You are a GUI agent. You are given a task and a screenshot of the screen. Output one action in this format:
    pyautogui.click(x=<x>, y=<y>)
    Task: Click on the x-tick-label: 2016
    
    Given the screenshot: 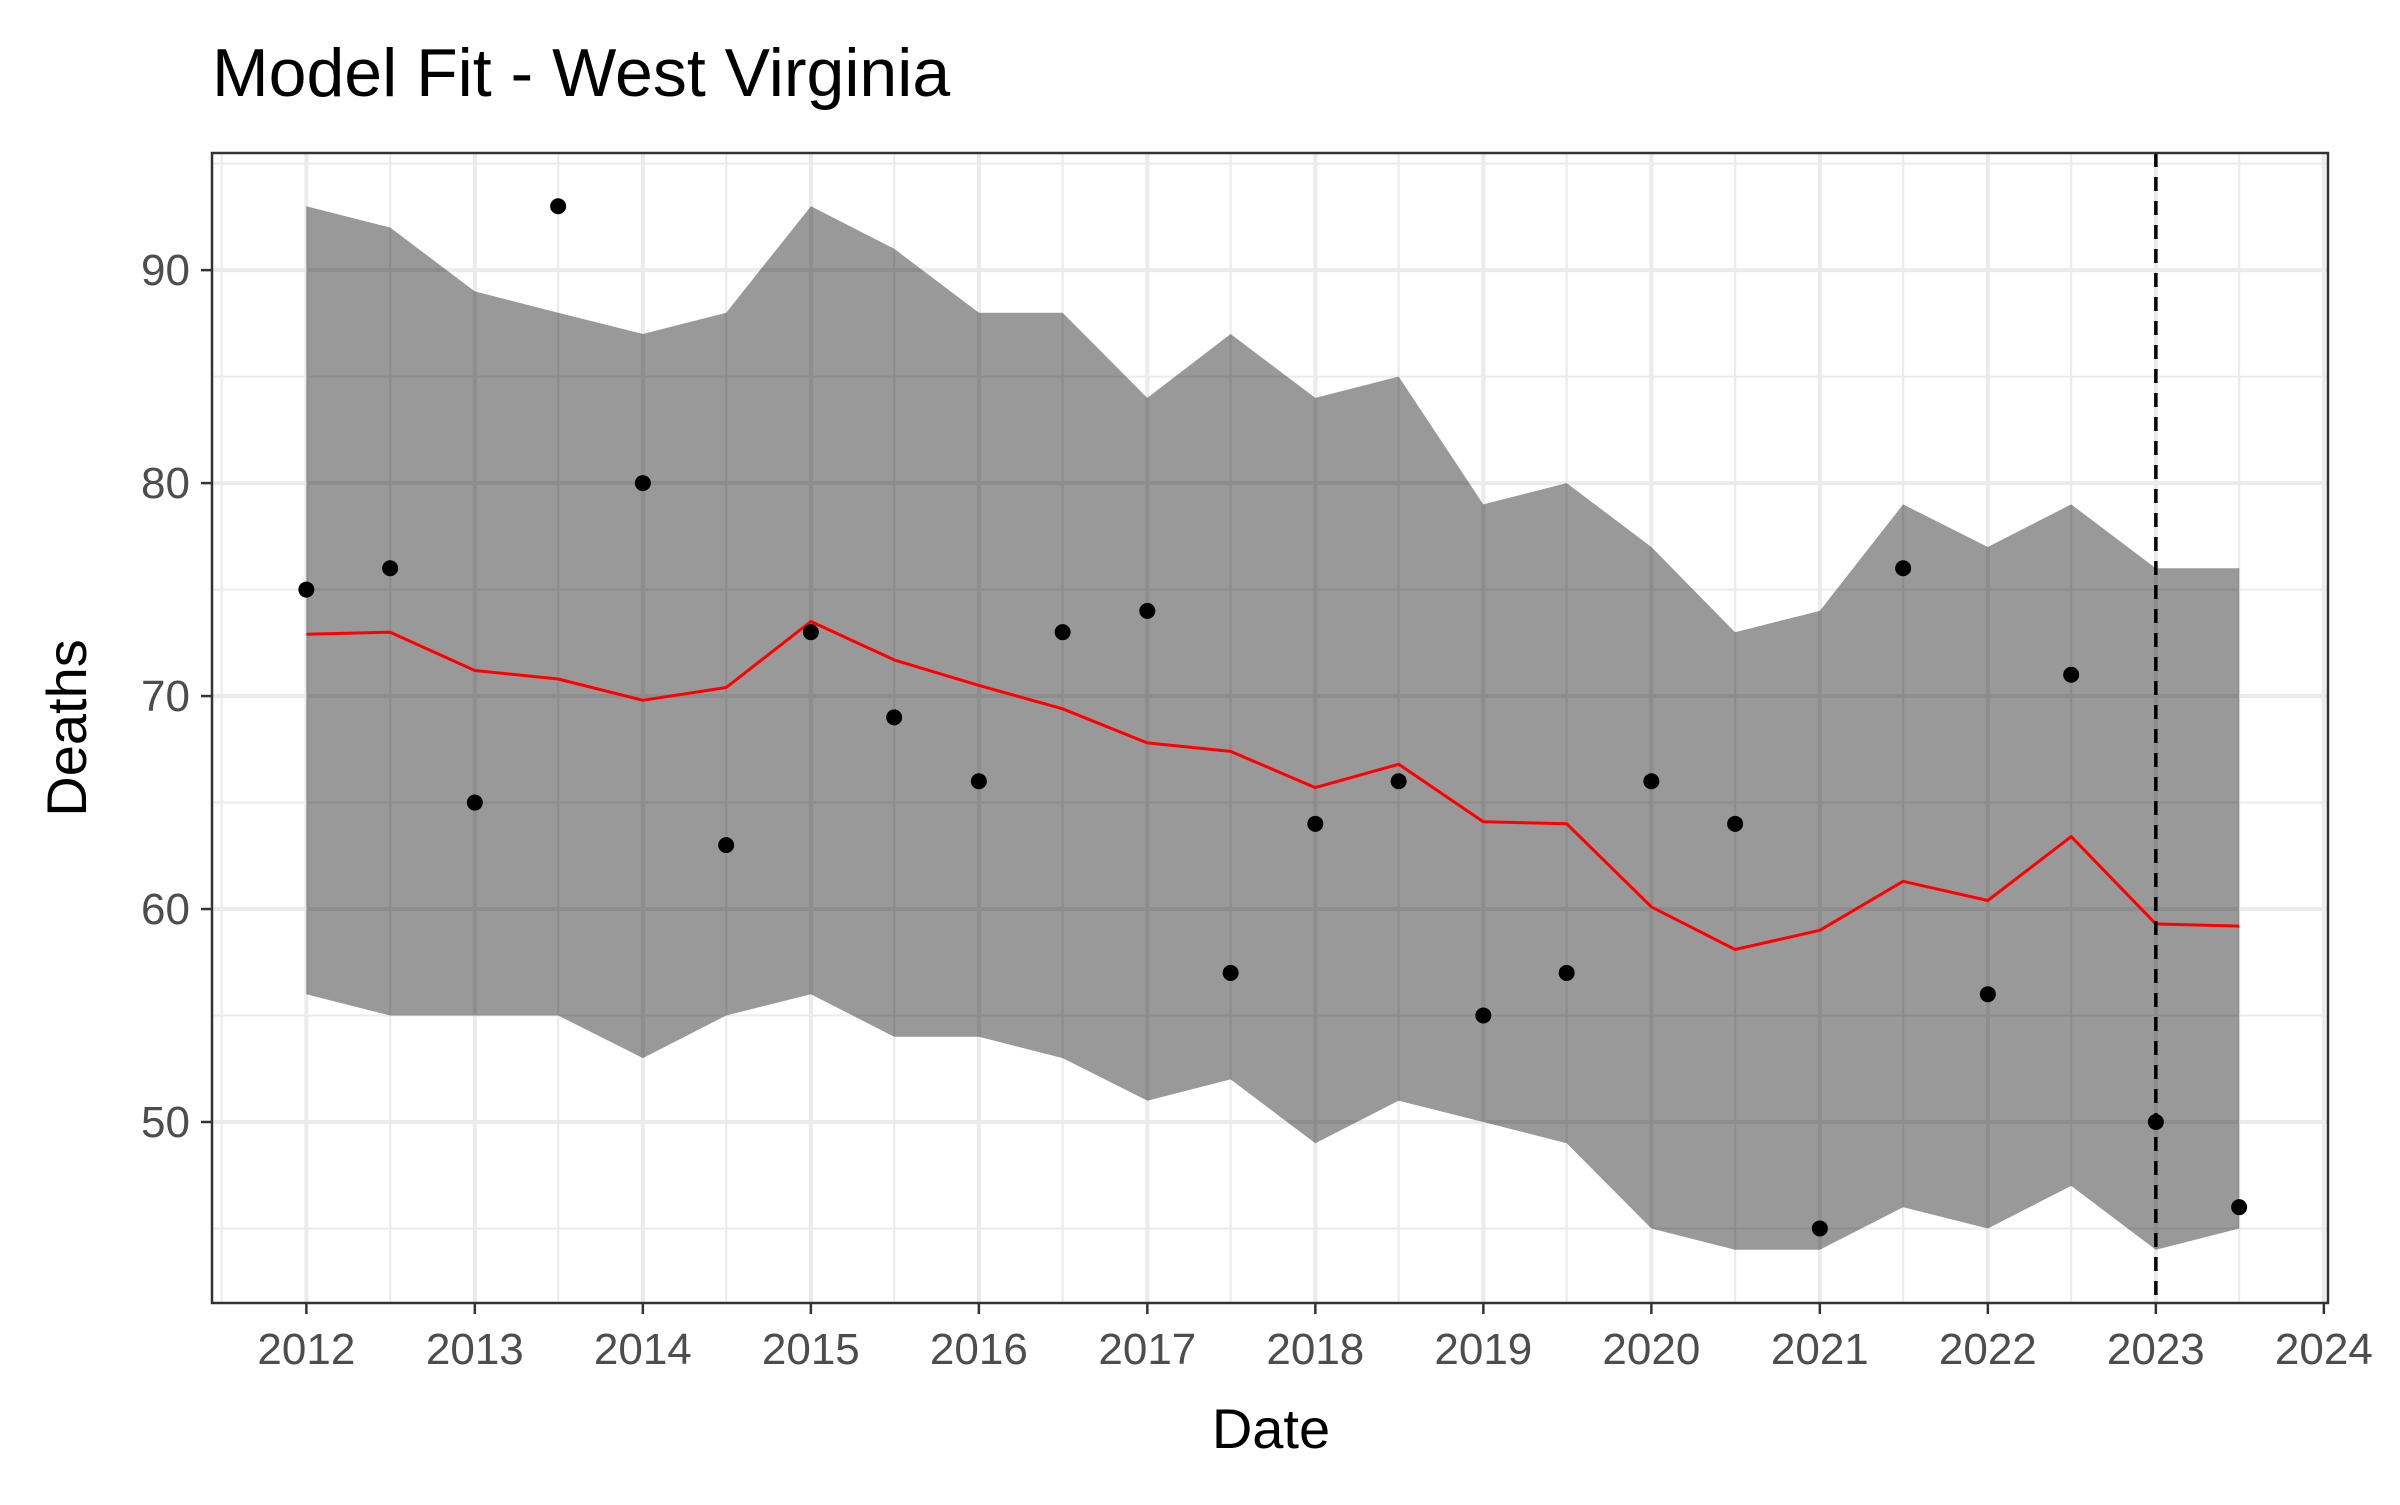 What is the action you would take?
    pyautogui.click(x=979, y=1349)
    